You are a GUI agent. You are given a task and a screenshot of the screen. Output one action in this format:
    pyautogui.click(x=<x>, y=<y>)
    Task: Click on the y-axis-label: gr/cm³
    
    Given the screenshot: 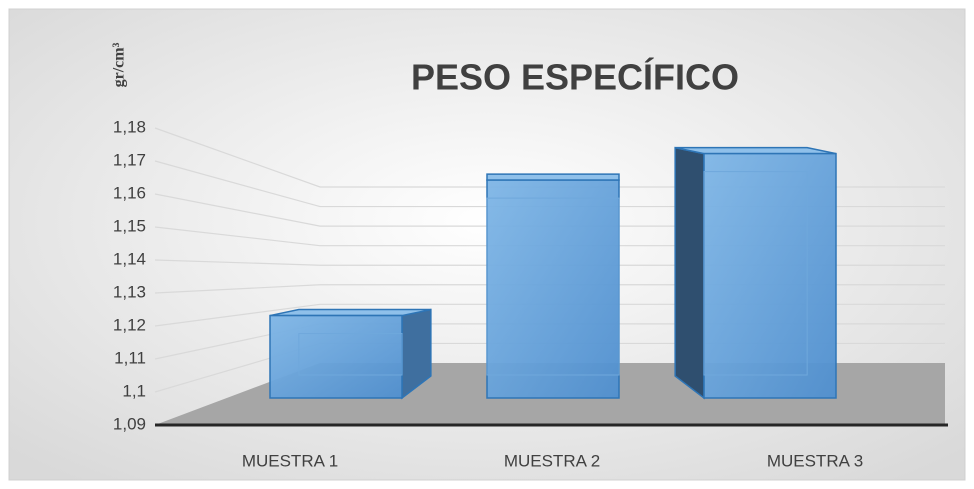 What is the action you would take?
    pyautogui.click(x=119, y=64)
    